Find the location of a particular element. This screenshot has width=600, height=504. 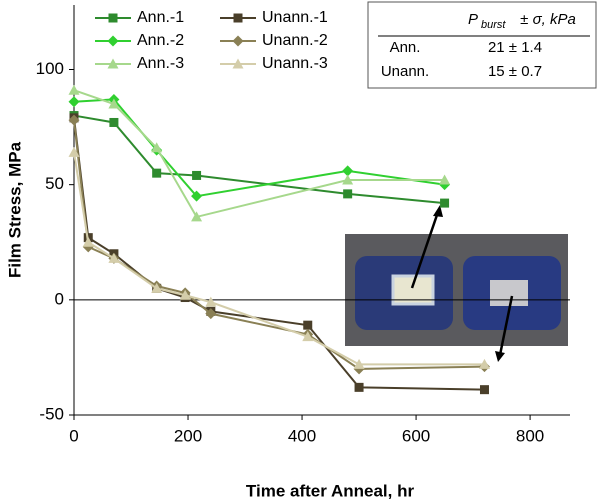

x-tick-label: 0 is located at coordinates (73, 435).